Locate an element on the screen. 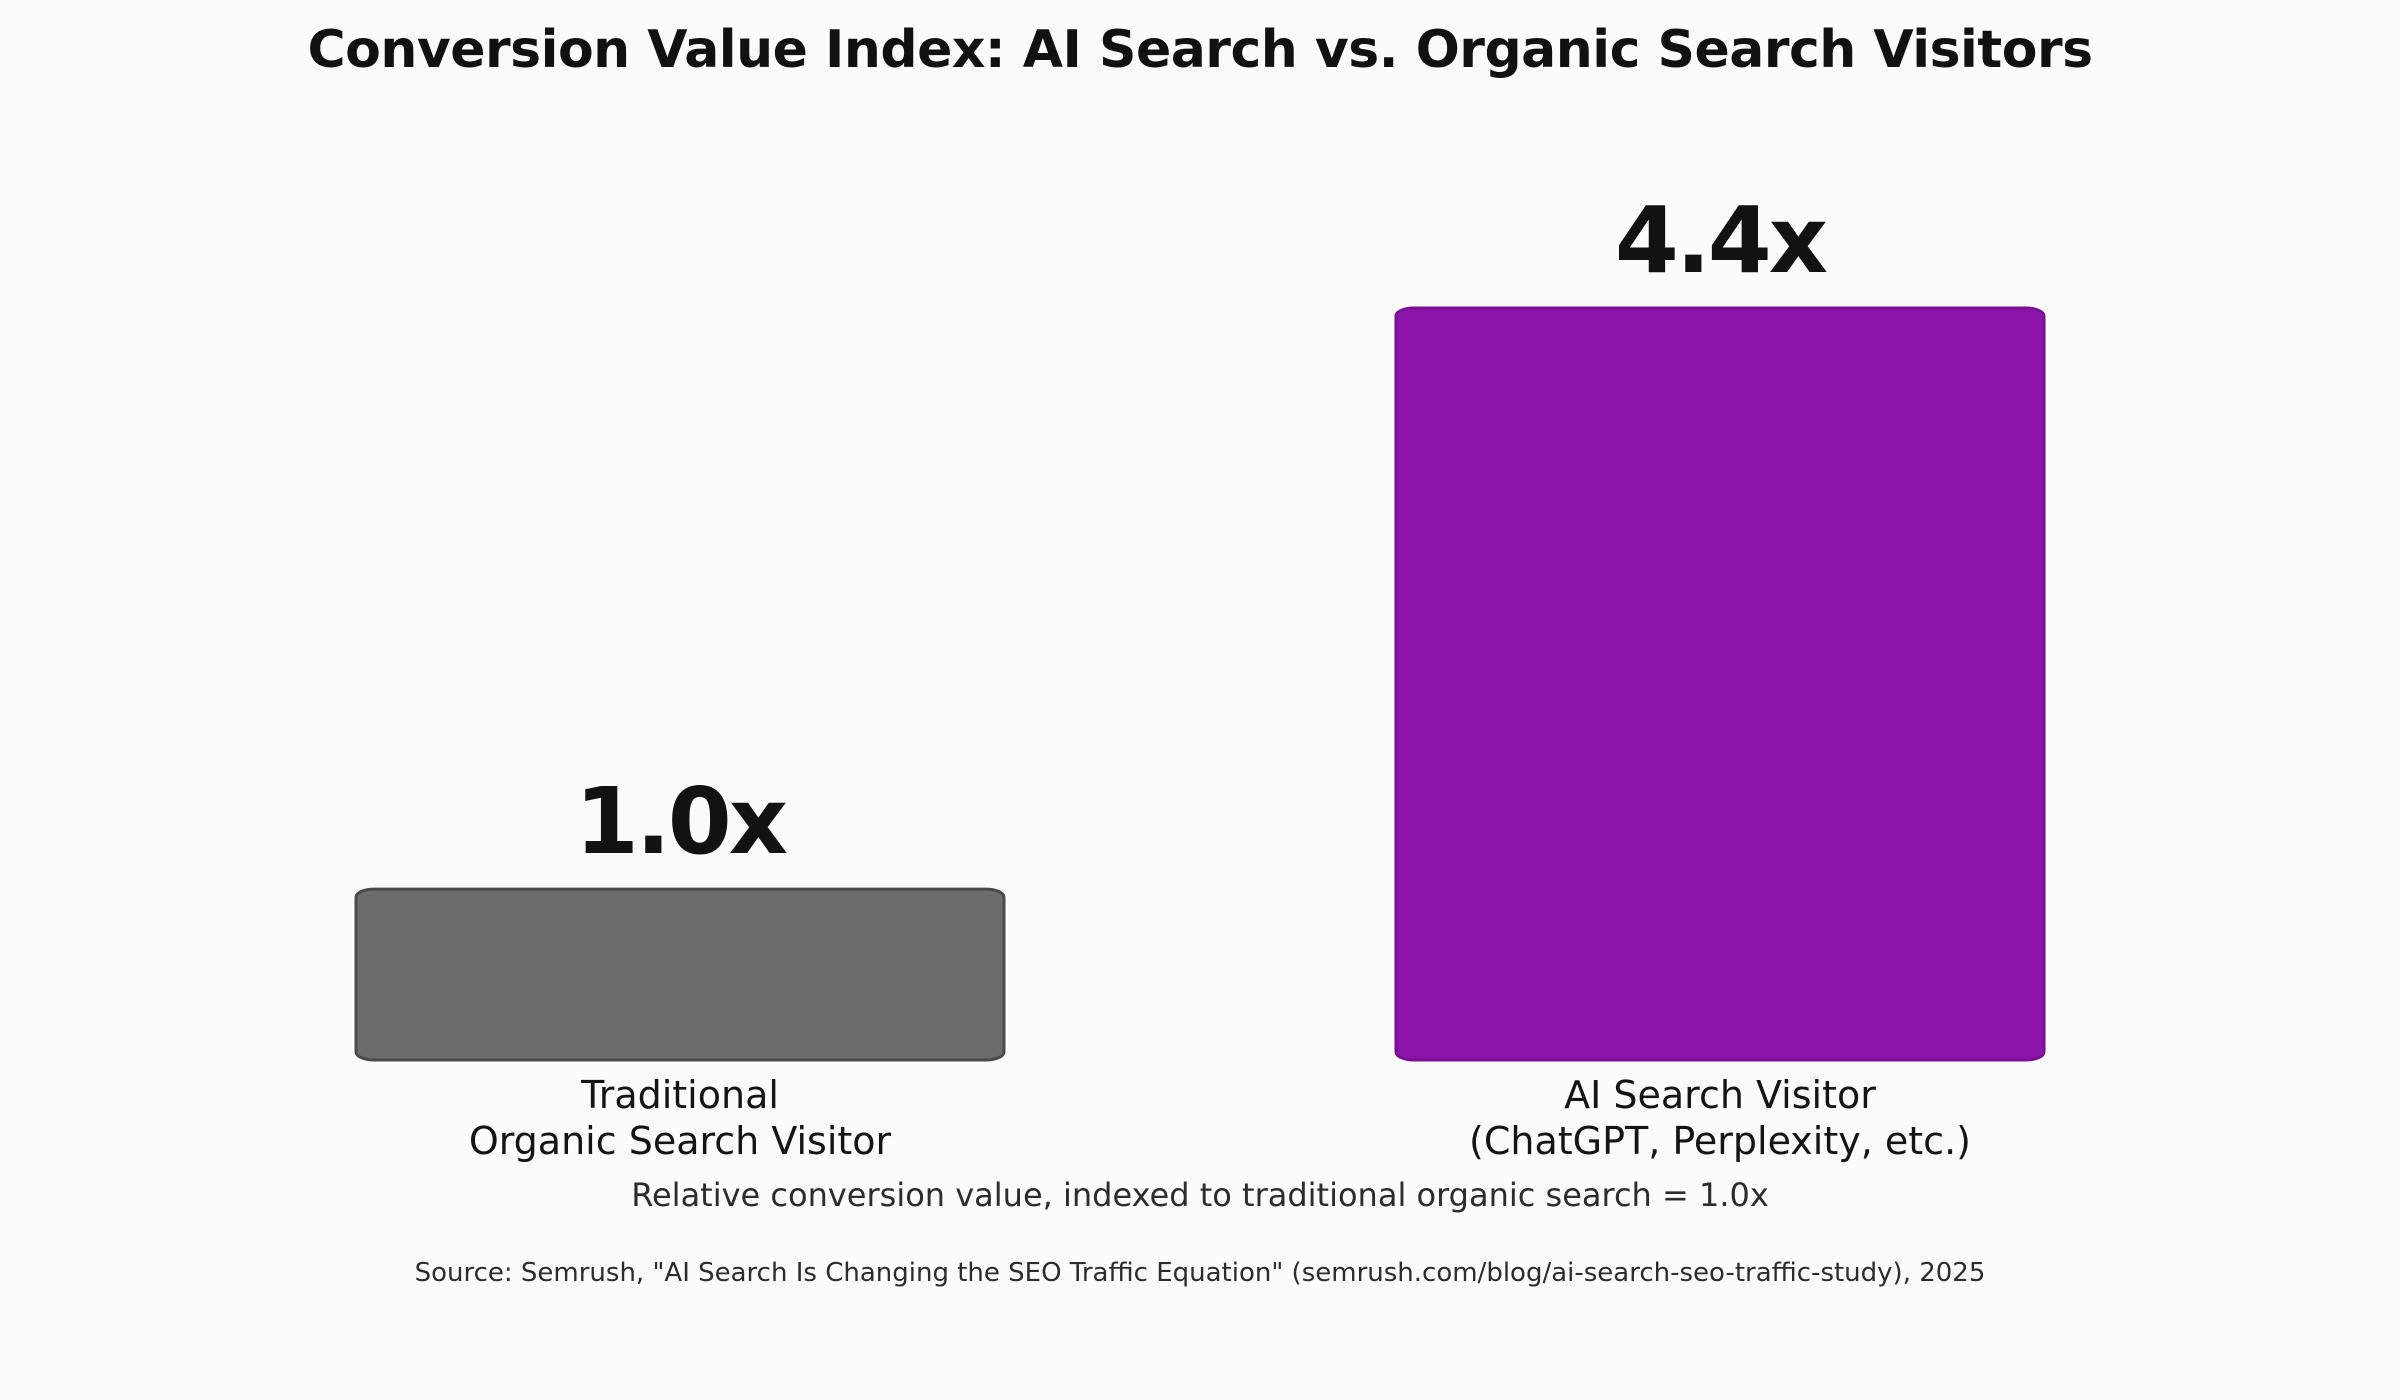 This screenshot has width=2400, height=1400. category-label-line: AI Search Visitor is located at coordinates (1720, 1095).